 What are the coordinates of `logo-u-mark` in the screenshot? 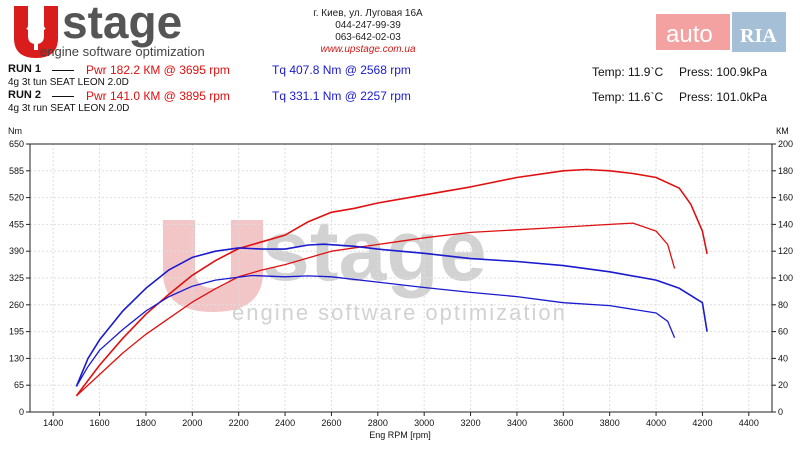 It's located at (36, 32).